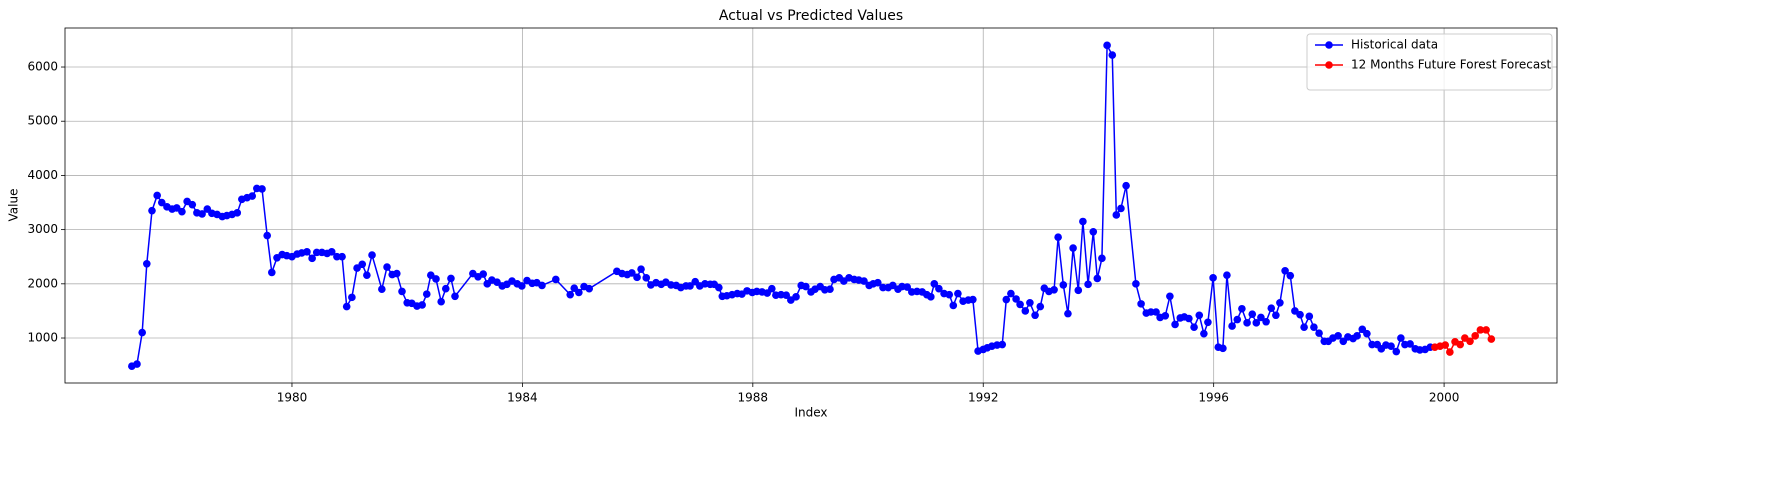 Image resolution: width=1790 pixels, height=490 pixels. I want to click on x-tick-label: 1992, so click(983, 398).